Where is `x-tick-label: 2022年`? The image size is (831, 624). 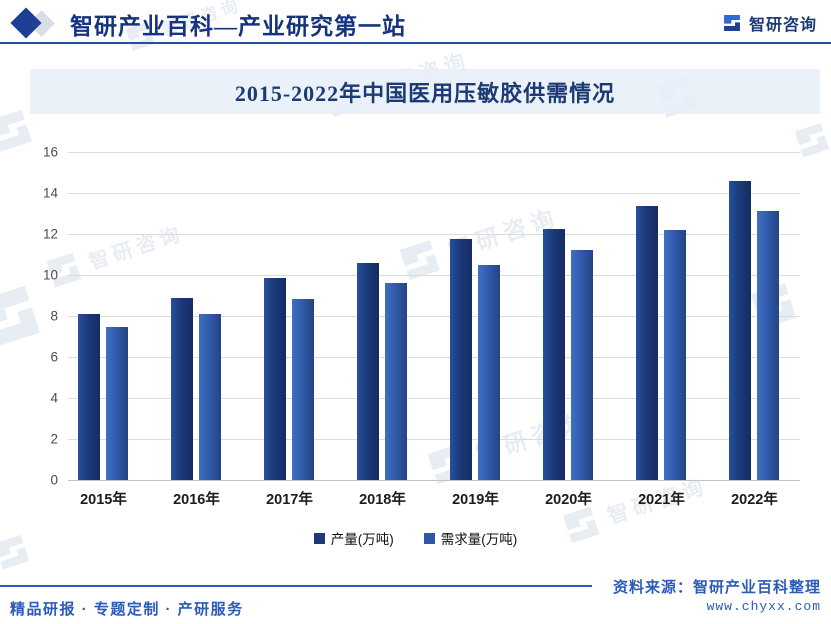
x-tick-label: 2022年 is located at coordinates (754, 500).